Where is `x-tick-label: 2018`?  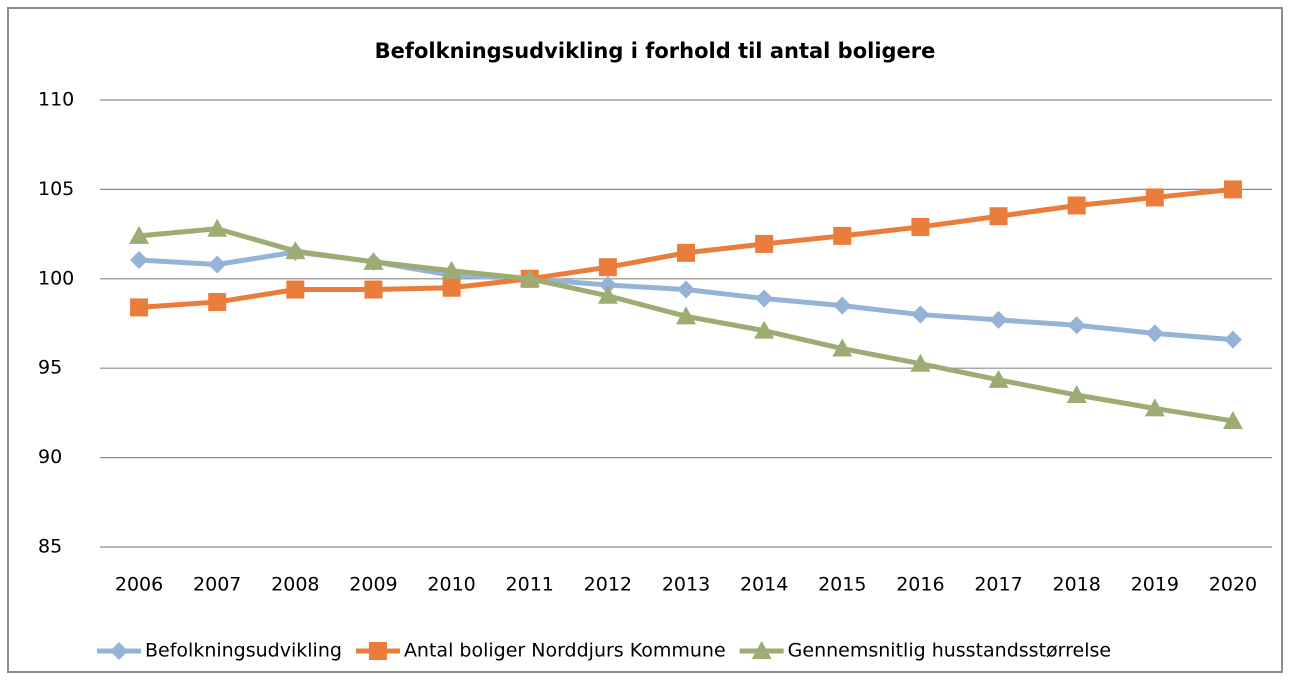
x-tick-label: 2018 is located at coordinates (1076, 585).